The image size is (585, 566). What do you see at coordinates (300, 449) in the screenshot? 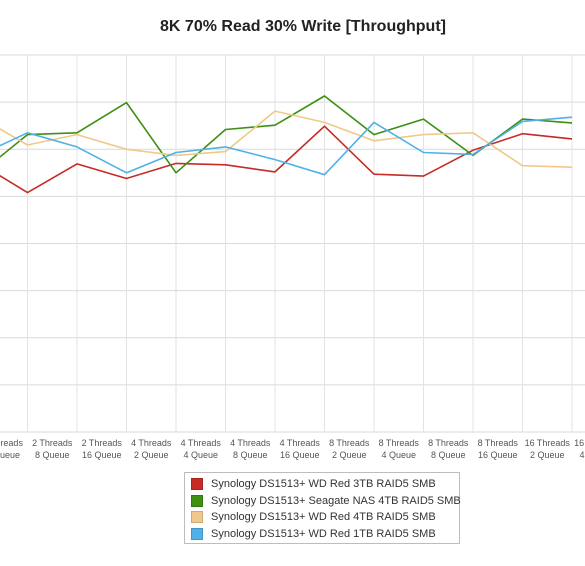
I see `x-tick-label: 4 Threads 16 Queue` at bounding box center [300, 449].